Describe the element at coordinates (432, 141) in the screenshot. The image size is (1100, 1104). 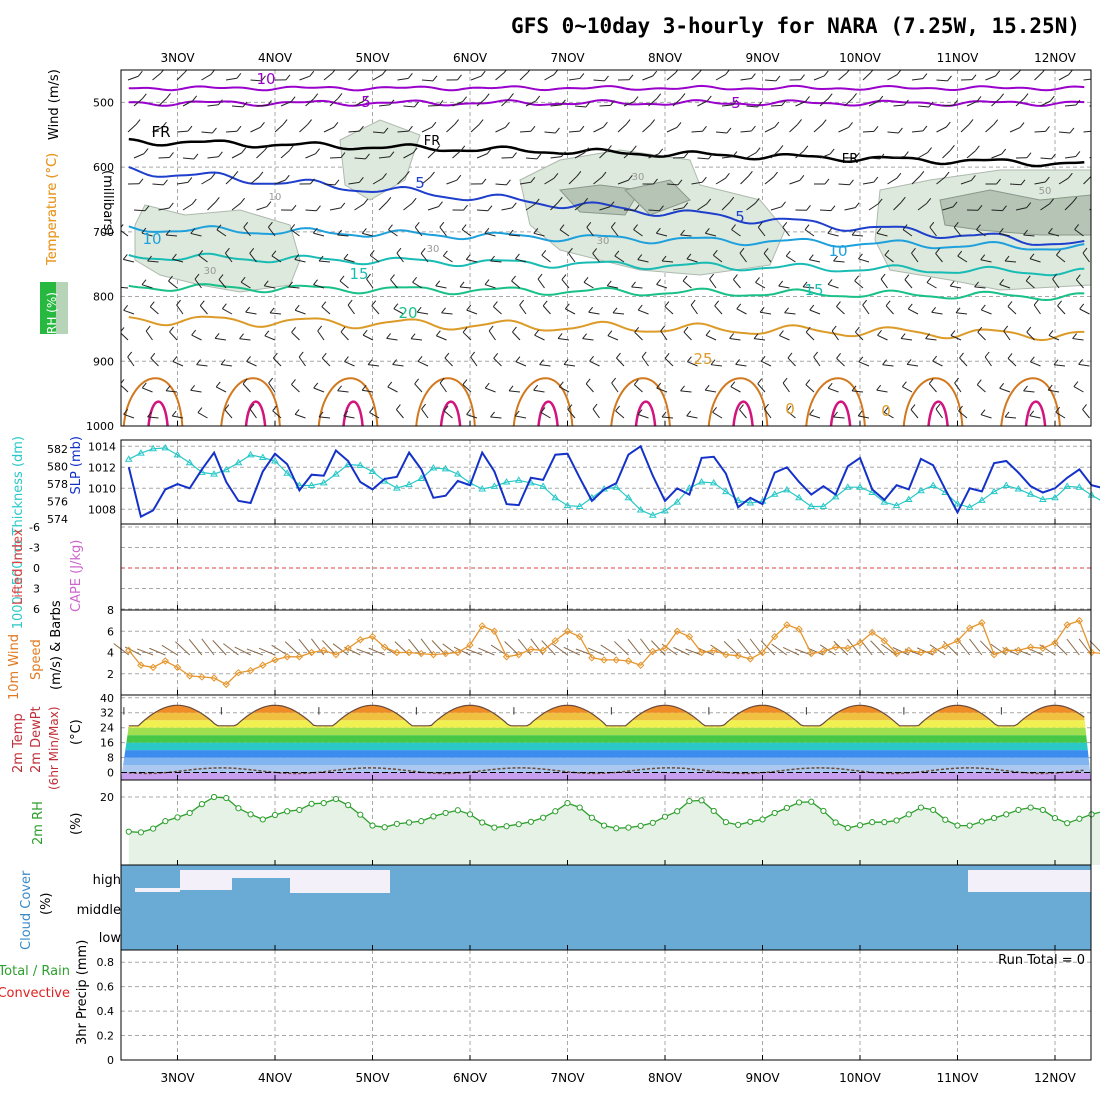
I see `freezing-label: FR` at that location.